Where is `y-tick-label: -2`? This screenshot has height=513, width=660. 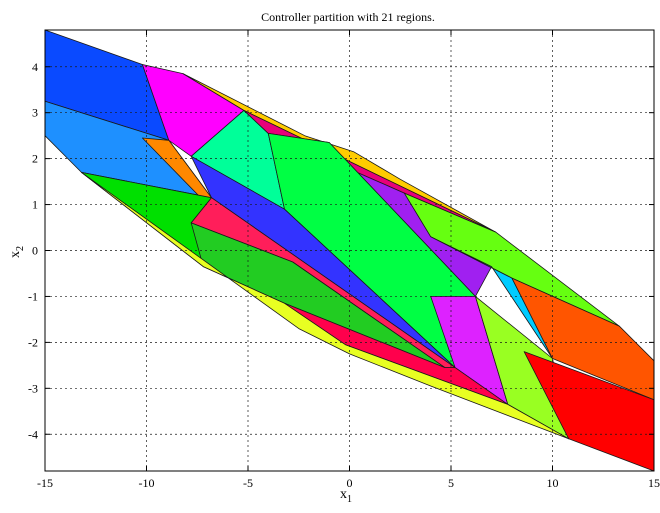
y-tick-label: -2 is located at coordinates (33, 342).